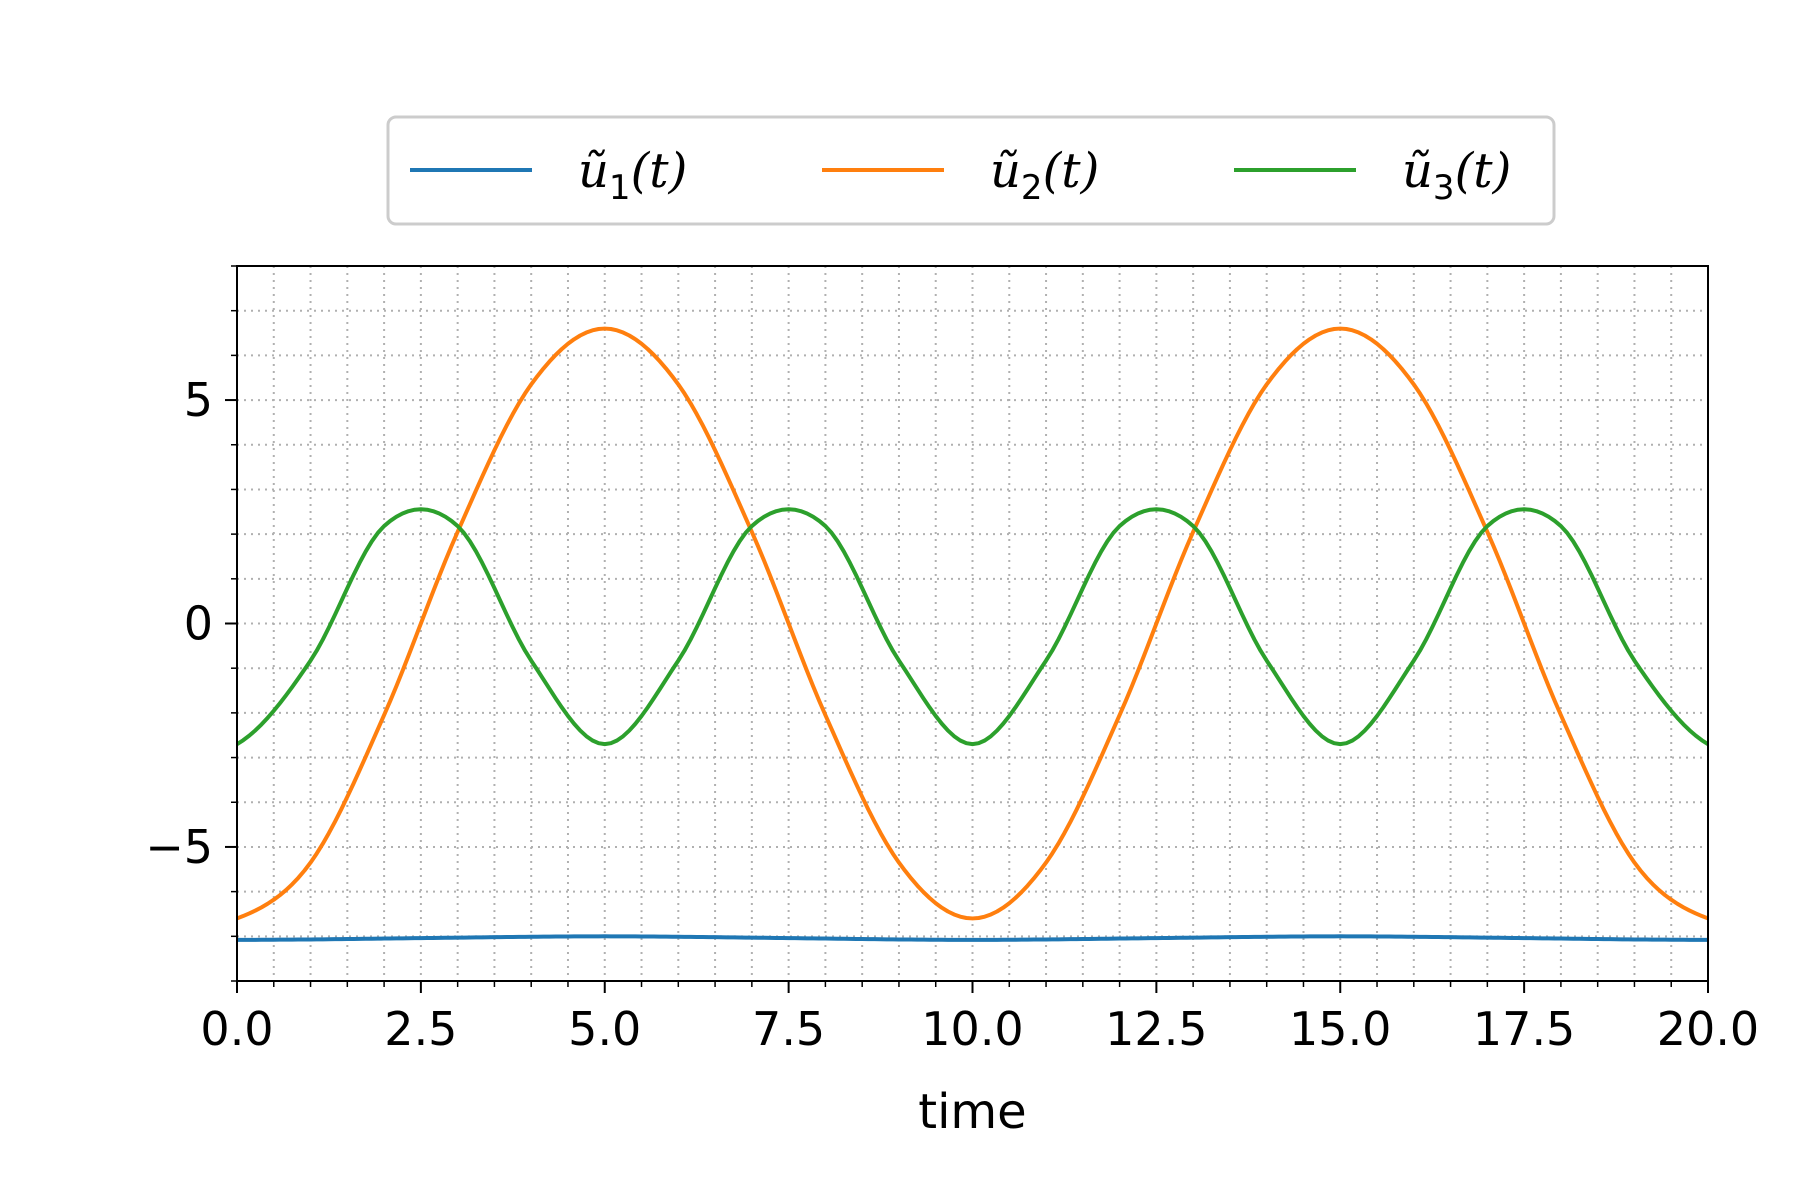 The width and height of the screenshot is (1800, 1200). I want to click on x-axis-label: time, so click(972, 1112).